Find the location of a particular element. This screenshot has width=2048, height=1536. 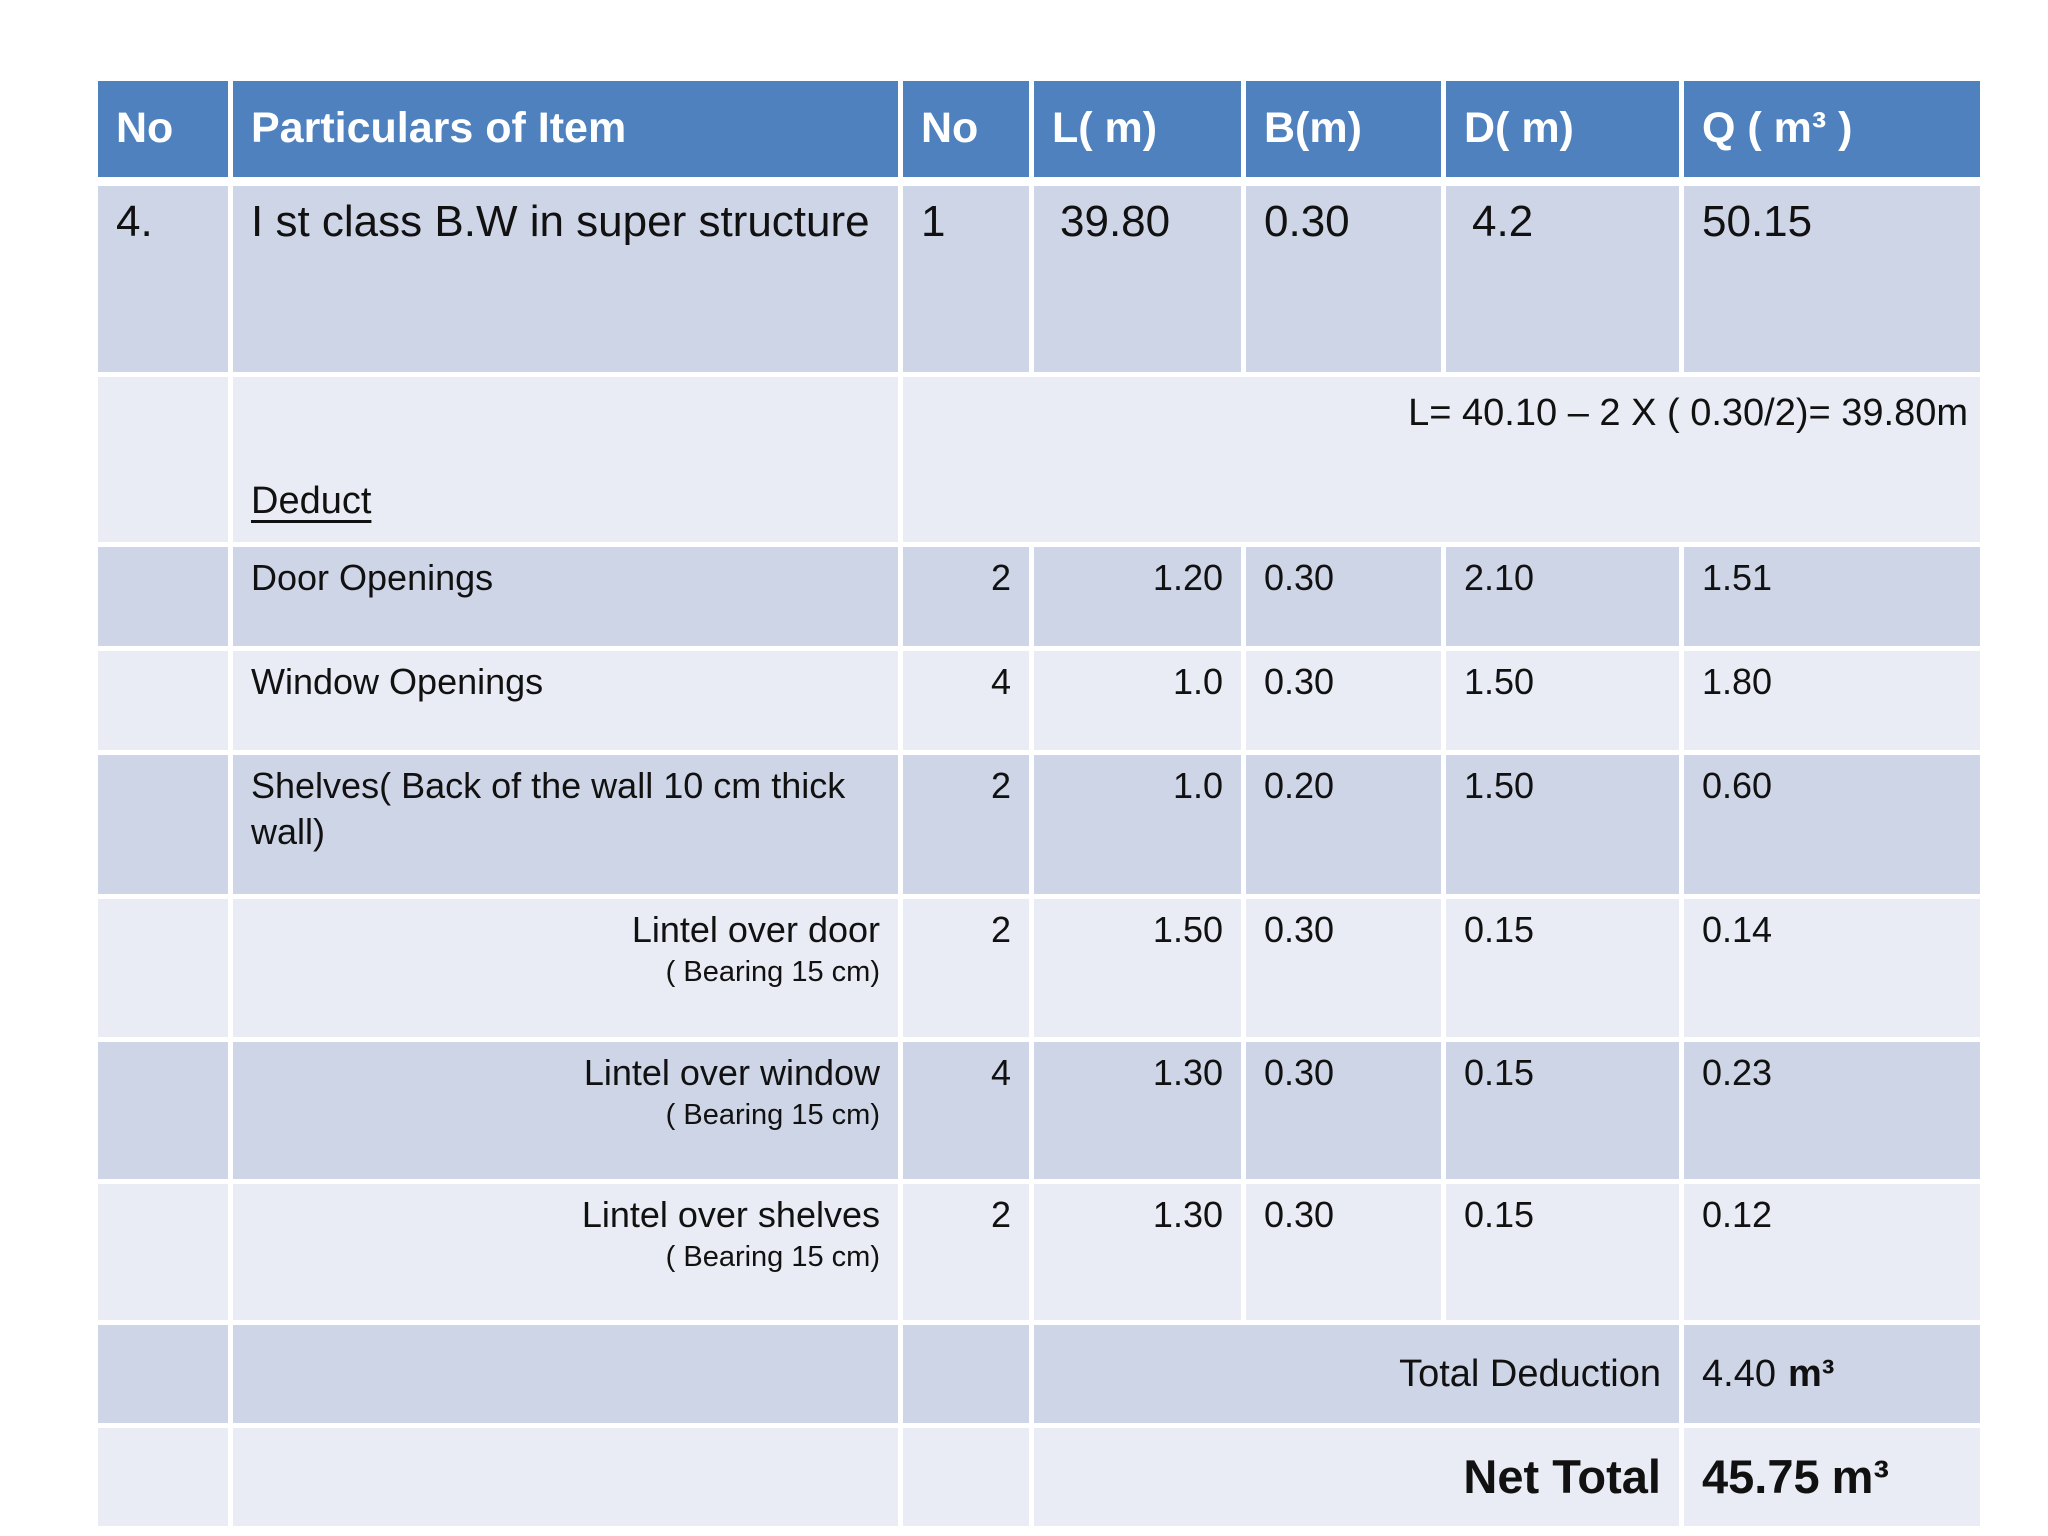

cell-length-formula: L= 40.10 – 2 X ( 0.30/2)= 39.80m is located at coordinates (1441, 459).